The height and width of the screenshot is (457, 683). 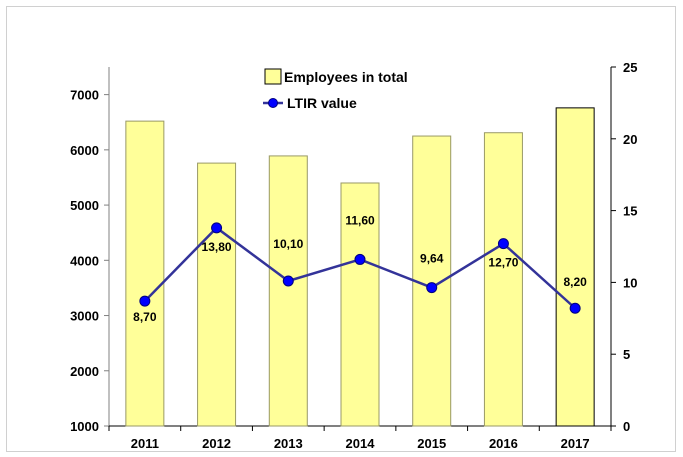 I want to click on legend-marker, so click(x=273, y=103).